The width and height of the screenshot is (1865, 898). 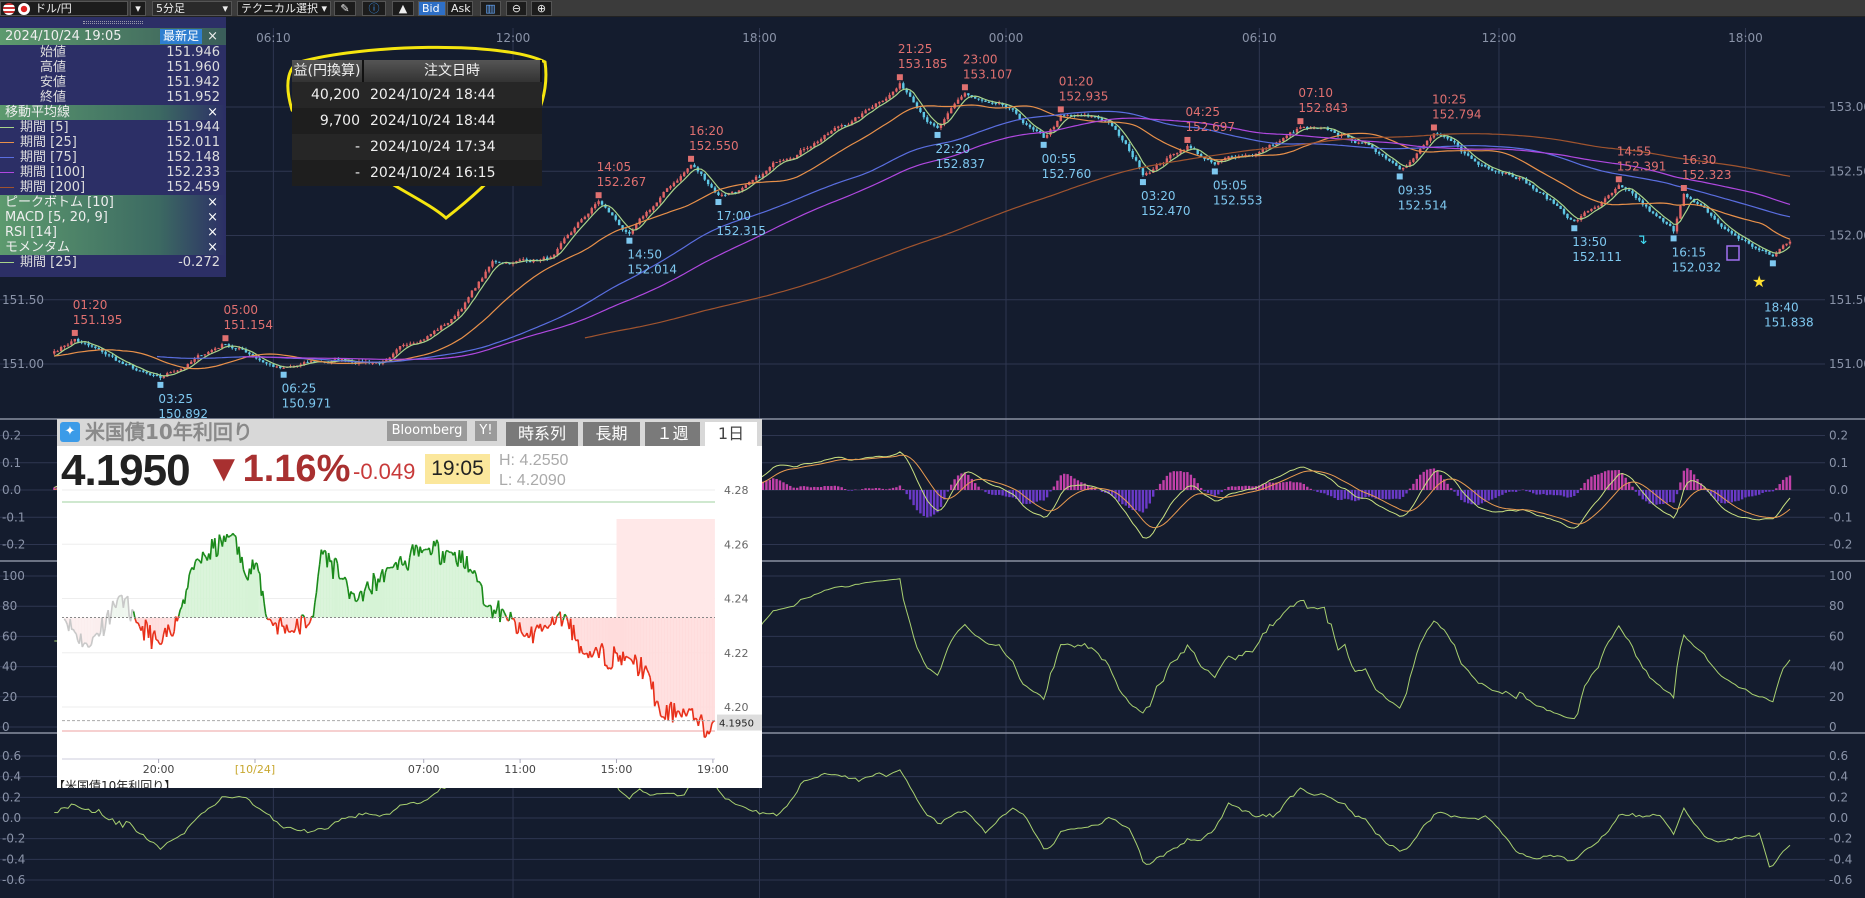 What do you see at coordinates (486, 431) in the screenshot?
I see `yahoo-button: Y!` at bounding box center [486, 431].